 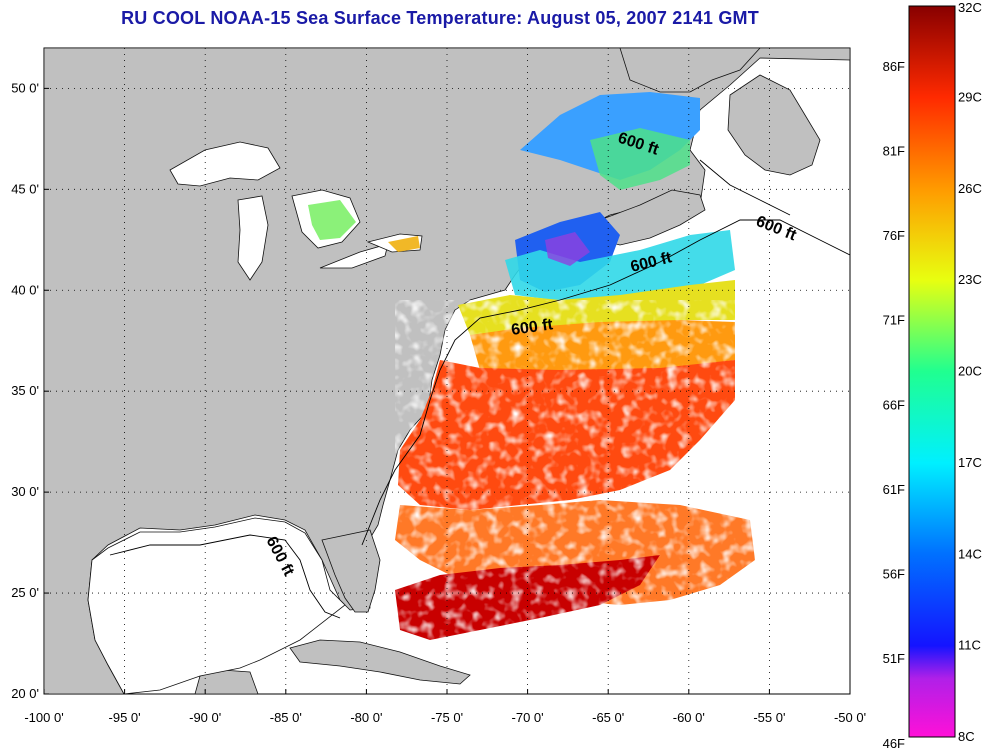 What do you see at coordinates (894, 320) in the screenshot?
I see `colorbar-fahrenheit-label: 71F` at bounding box center [894, 320].